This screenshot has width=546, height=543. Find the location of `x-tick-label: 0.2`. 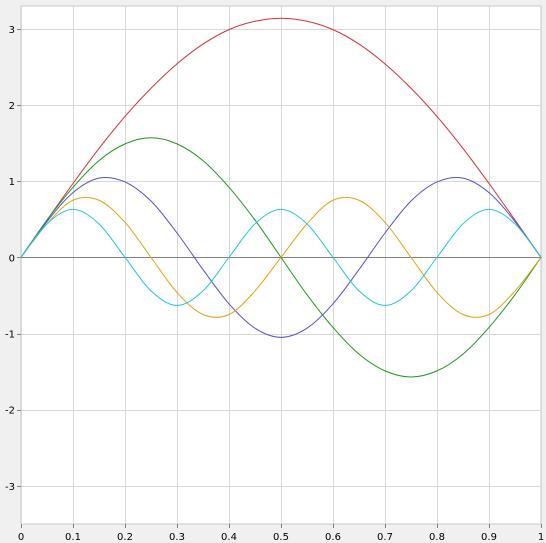

x-tick-label: 0.2 is located at coordinates (125, 537).